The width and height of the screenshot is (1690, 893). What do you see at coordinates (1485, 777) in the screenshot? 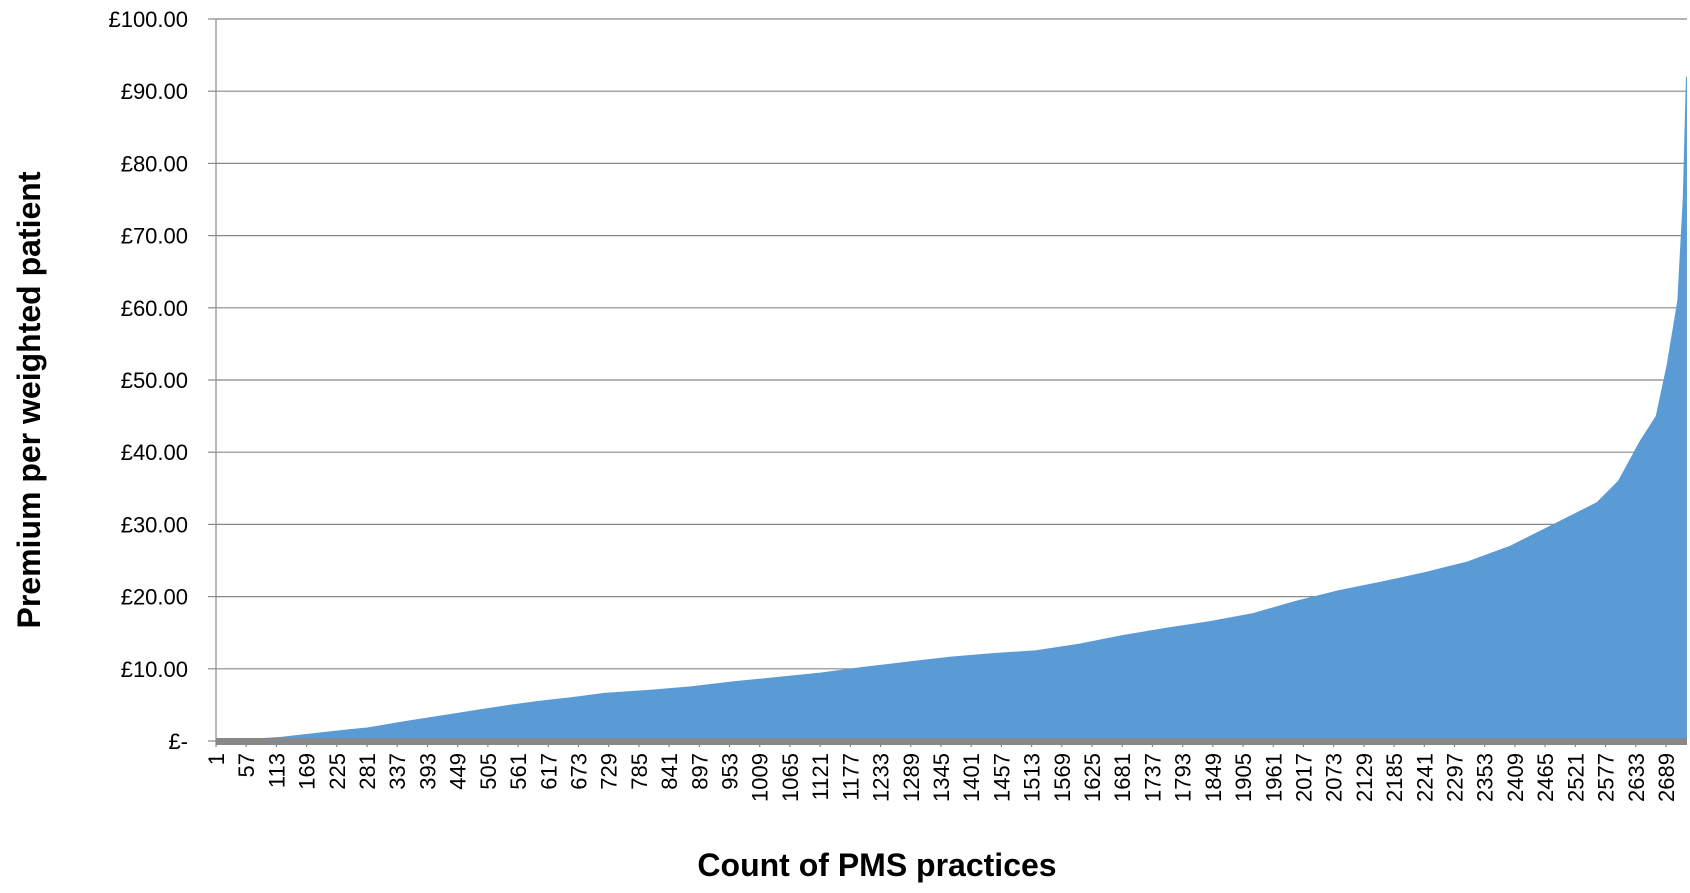
I see `x-tick-label: 2353` at bounding box center [1485, 777].